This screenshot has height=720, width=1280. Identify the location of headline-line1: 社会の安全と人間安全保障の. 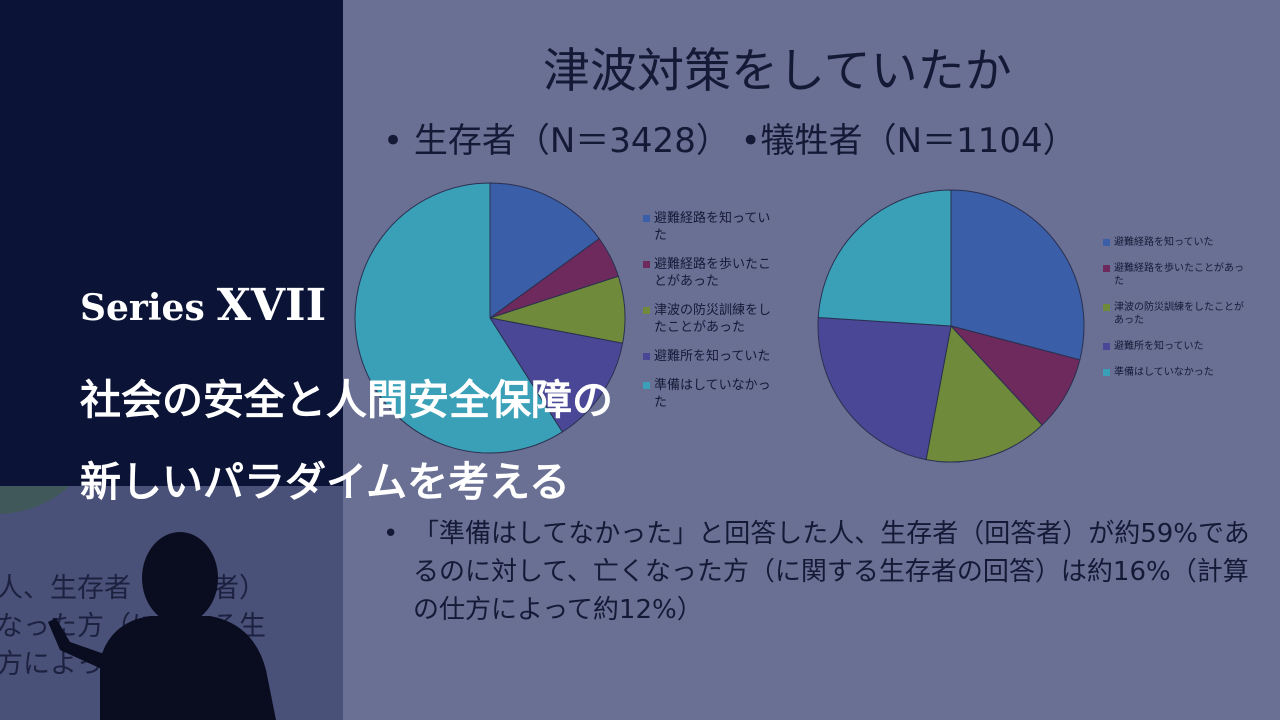
(346, 400).